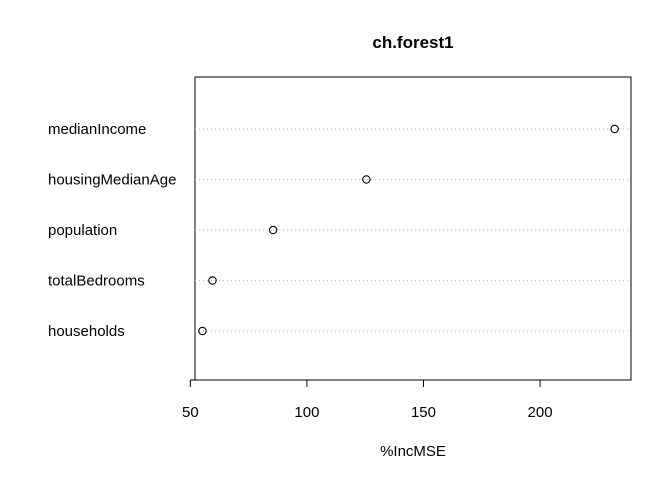 The image size is (672, 485). I want to click on x-tick-label: 100, so click(306, 412).